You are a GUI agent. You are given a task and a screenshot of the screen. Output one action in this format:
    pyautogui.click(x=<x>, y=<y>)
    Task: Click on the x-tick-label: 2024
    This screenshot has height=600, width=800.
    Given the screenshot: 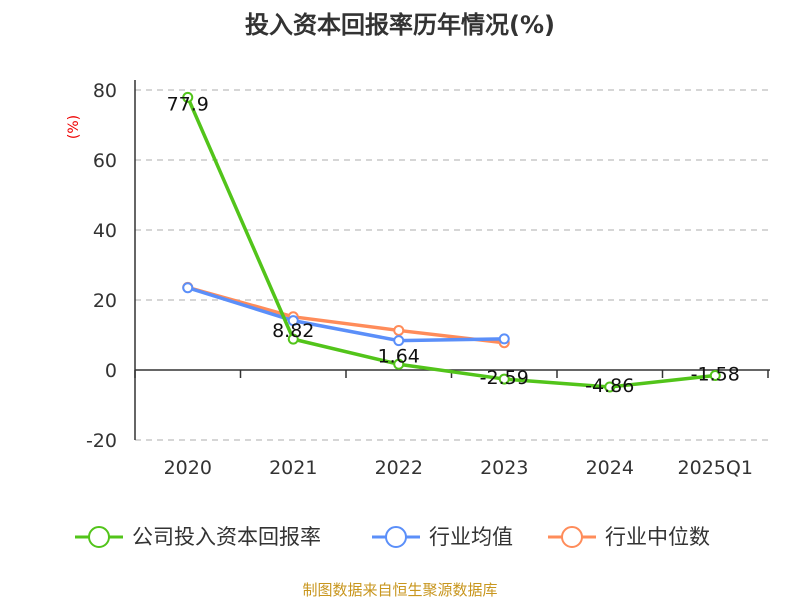 What is the action you would take?
    pyautogui.click(x=610, y=468)
    